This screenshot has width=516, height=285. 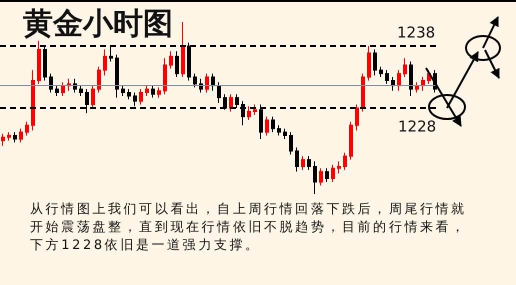 What do you see at coordinates (417, 127) in the screenshot?
I see `annotation: 1228` at bounding box center [417, 127].